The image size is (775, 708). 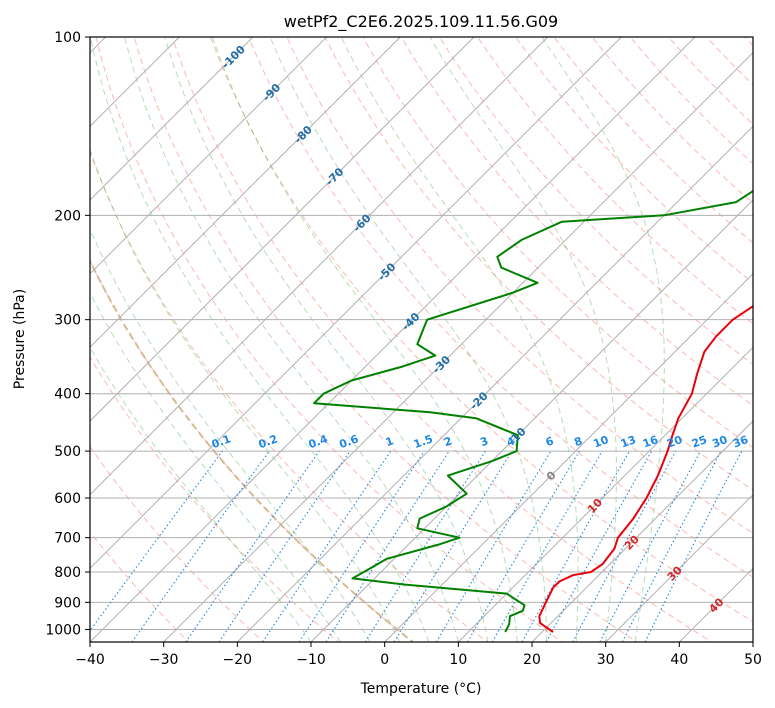 What do you see at coordinates (458, 660) in the screenshot?
I see `x-tick-label: 10` at bounding box center [458, 660].